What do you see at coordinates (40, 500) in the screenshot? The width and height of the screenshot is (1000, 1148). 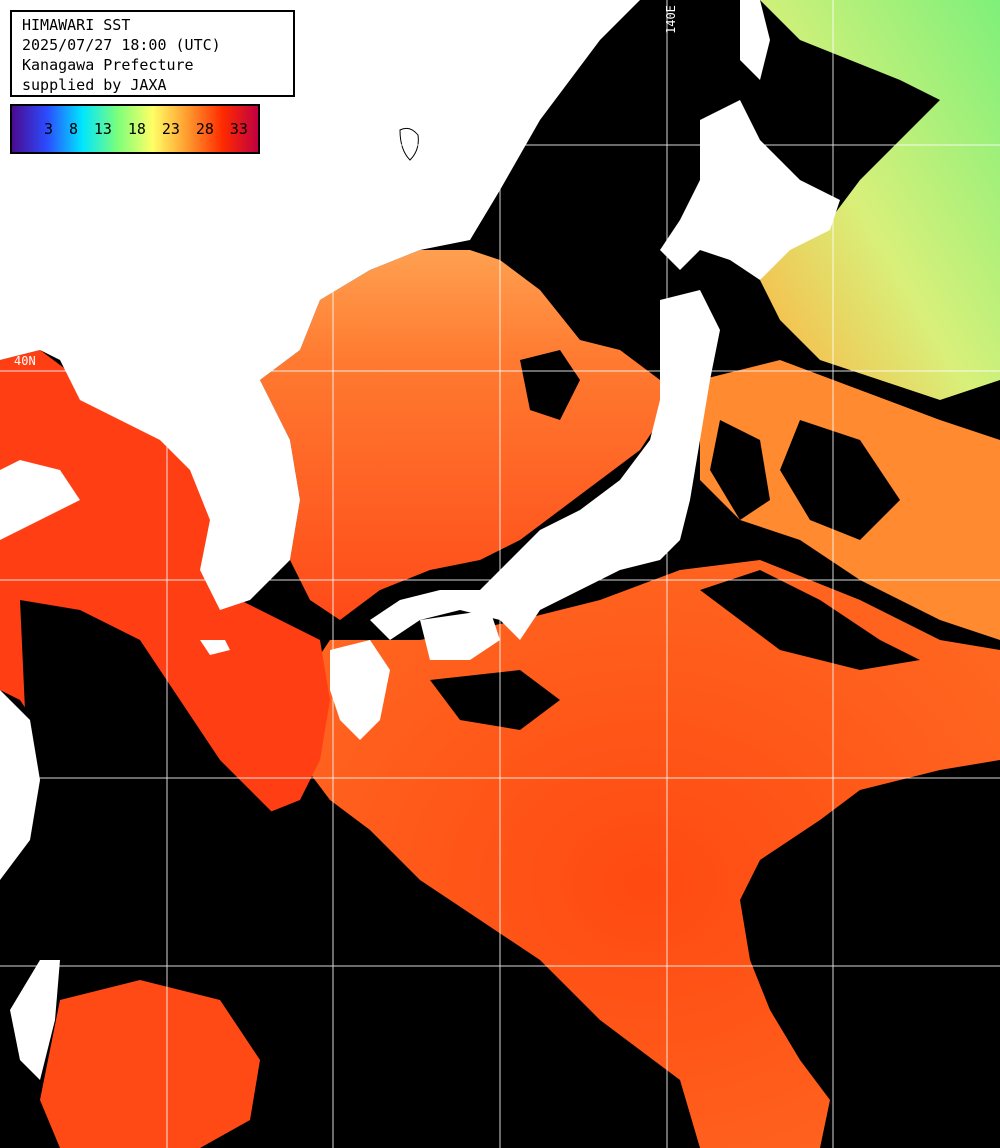 I see `china-coast` at bounding box center [40, 500].